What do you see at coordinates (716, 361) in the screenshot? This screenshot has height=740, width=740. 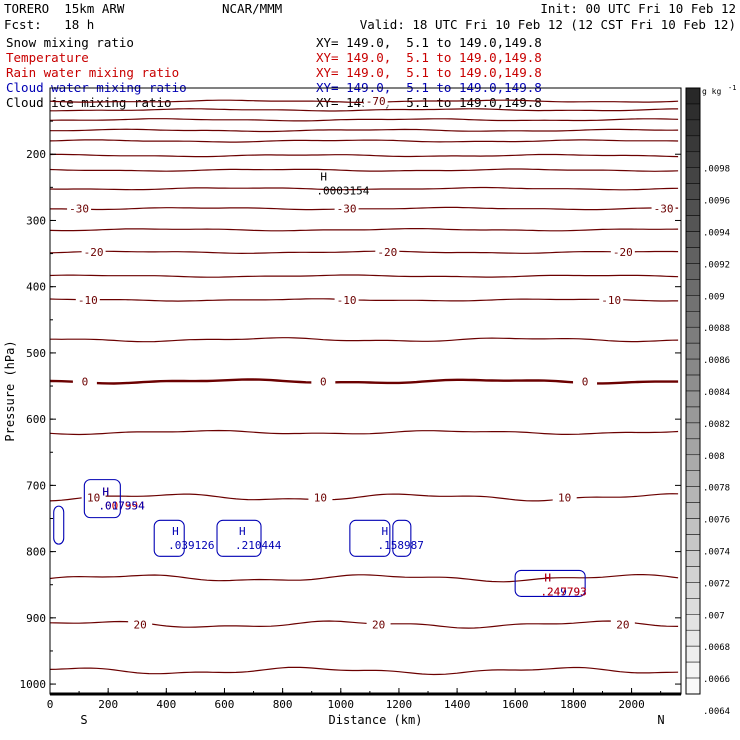 I see `colorbar-tick-label: .0086` at bounding box center [716, 361].